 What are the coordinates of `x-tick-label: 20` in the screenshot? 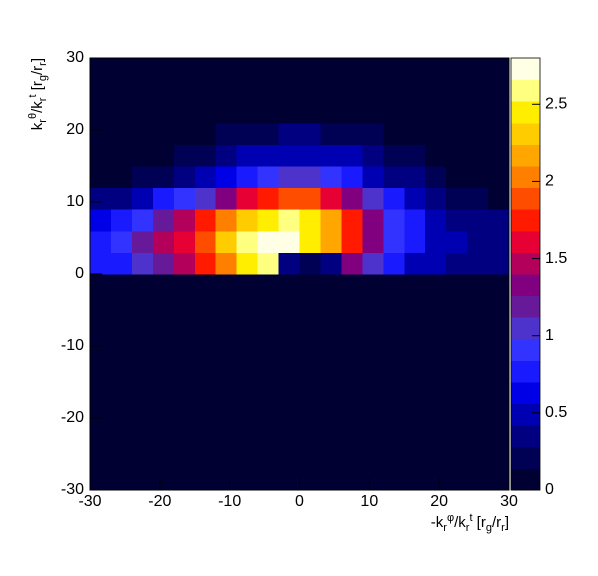 It's located at (439, 501).